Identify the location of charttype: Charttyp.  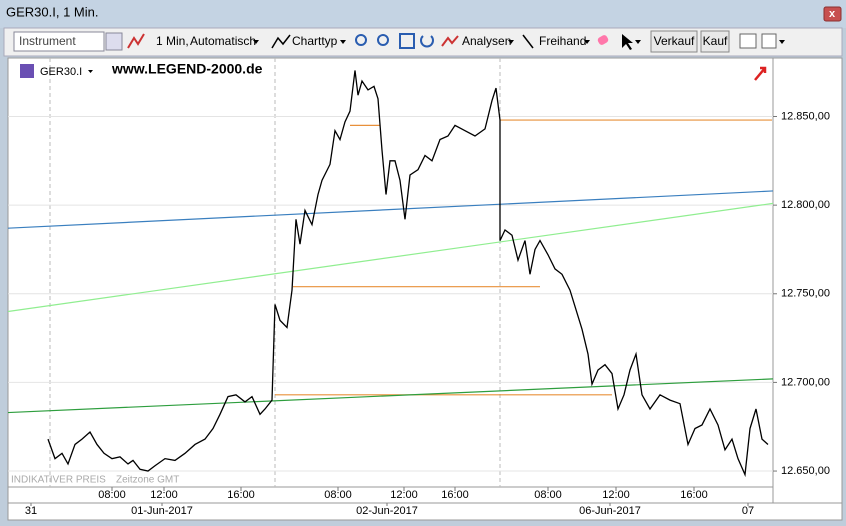
(315, 41).